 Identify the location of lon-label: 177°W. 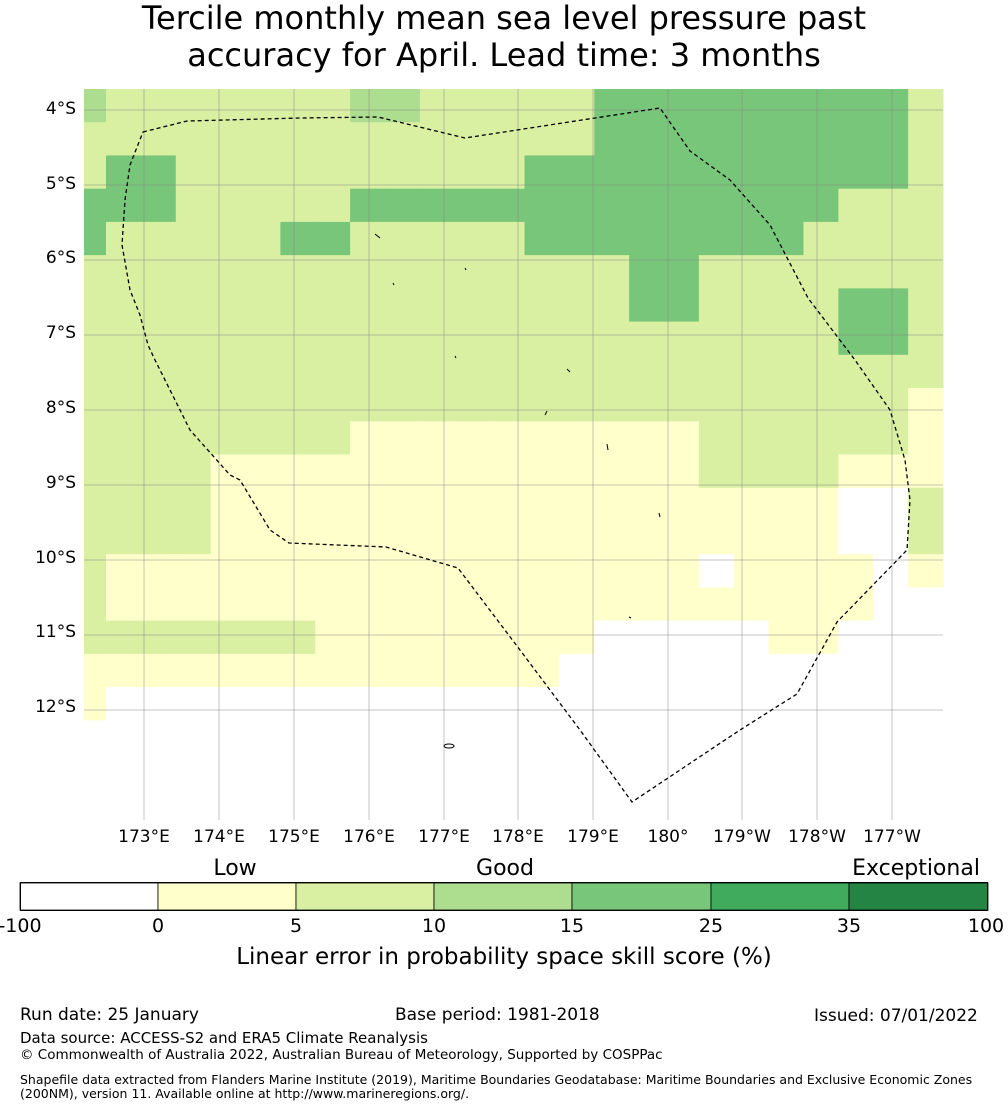
(892, 837).